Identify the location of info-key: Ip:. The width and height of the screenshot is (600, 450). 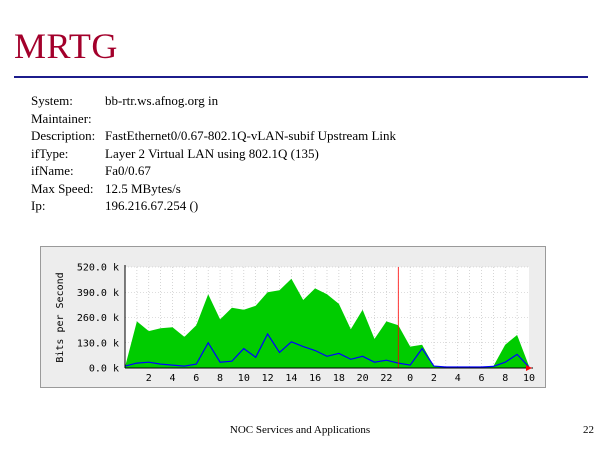
(38, 205).